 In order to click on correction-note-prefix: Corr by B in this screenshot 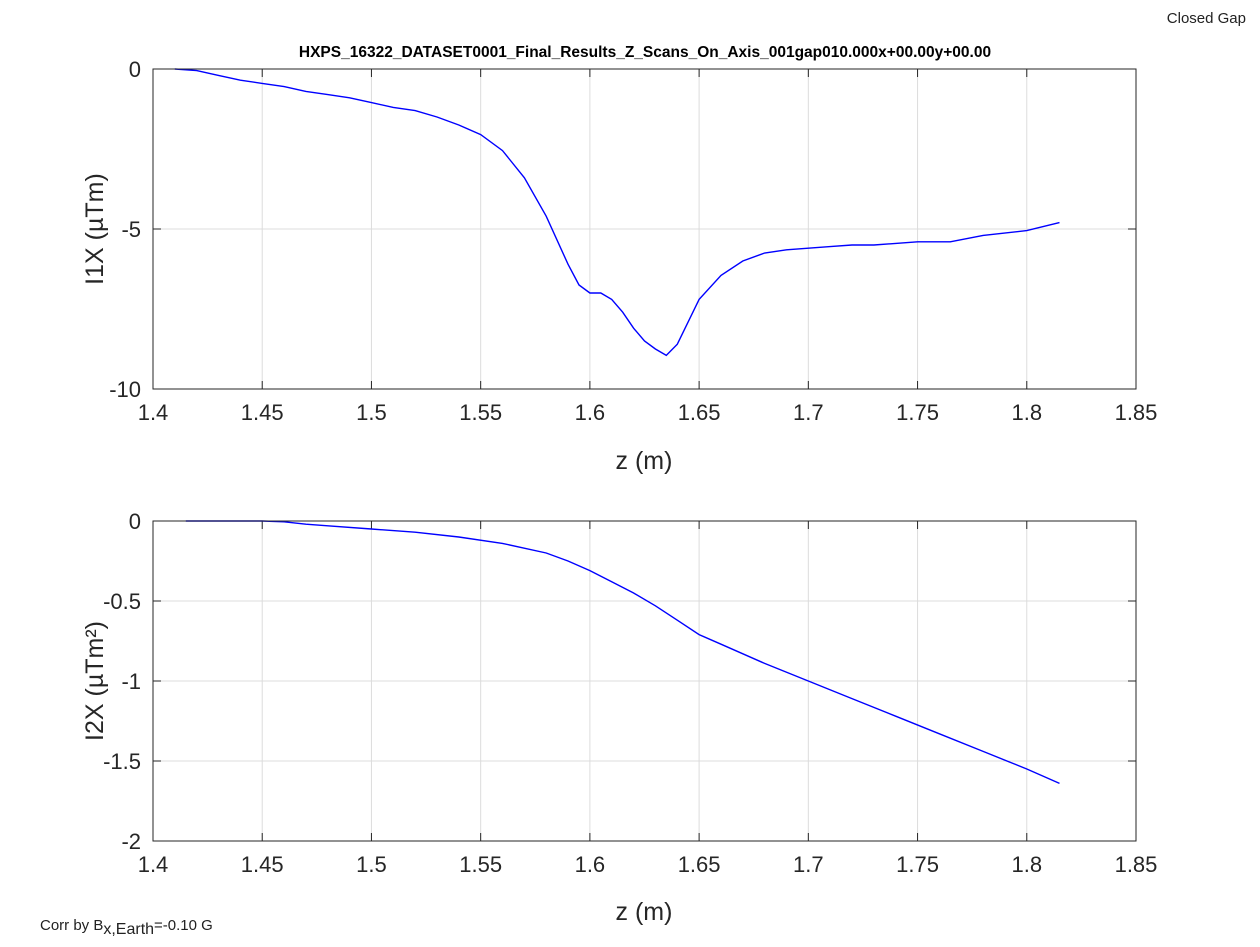, I will do `click(71, 925)`.